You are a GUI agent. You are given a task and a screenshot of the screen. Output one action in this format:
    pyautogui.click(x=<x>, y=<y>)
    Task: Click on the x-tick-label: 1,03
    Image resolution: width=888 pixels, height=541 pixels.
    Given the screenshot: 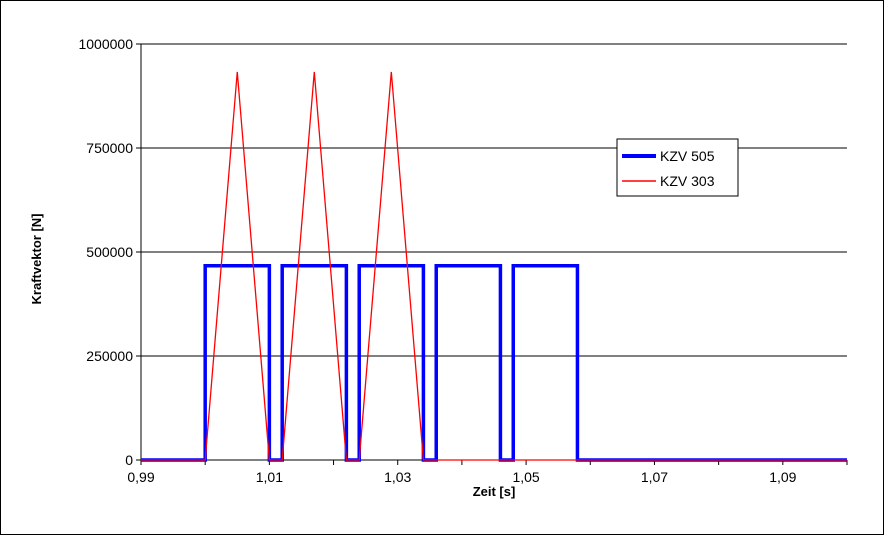 What is the action you would take?
    pyautogui.click(x=397, y=477)
    